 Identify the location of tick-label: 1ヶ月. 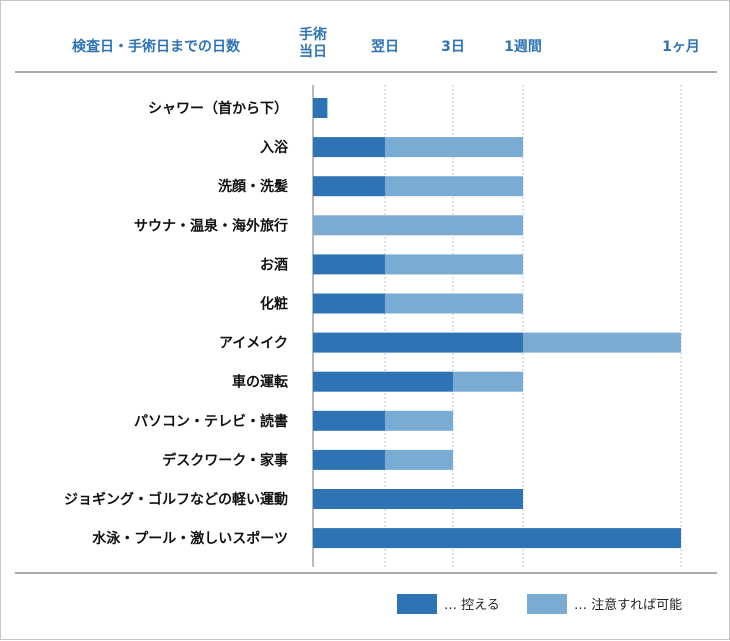
(681, 47).